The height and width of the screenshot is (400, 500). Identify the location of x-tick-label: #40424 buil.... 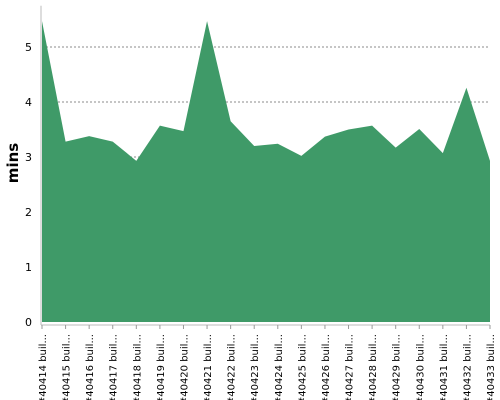
(279, 367).